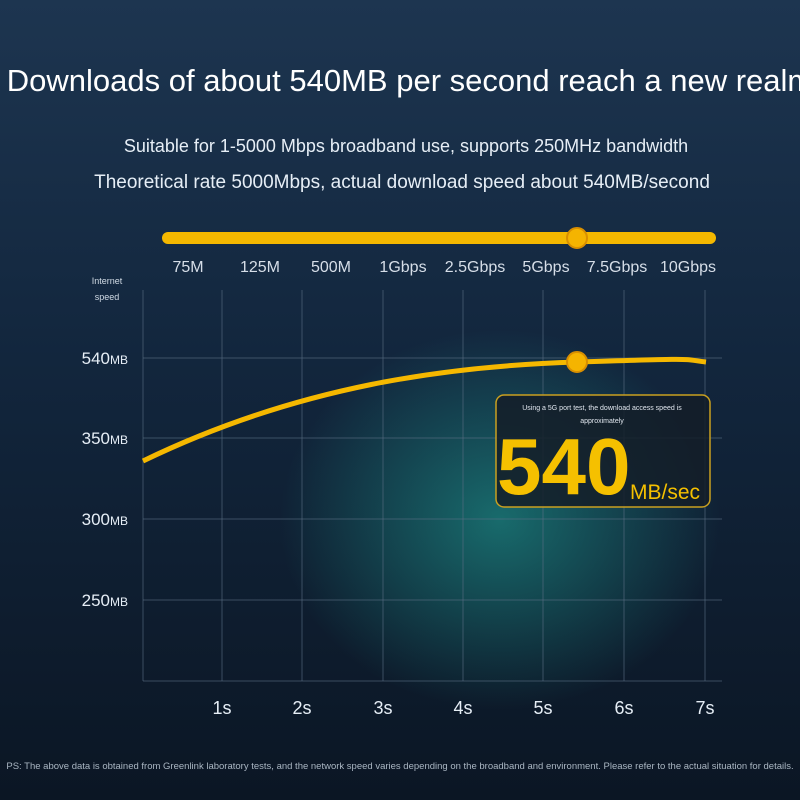 The width and height of the screenshot is (800, 800). Describe the element at coordinates (577, 362) in the screenshot. I see `curve-knob` at that location.